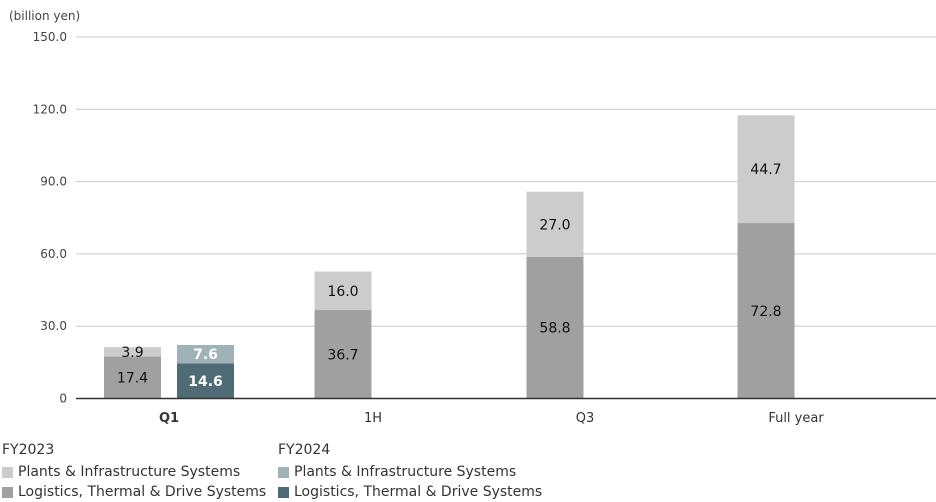  Describe the element at coordinates (45, 16) in the screenshot. I see `y-axis-unit-label: (billion yen)` at that location.